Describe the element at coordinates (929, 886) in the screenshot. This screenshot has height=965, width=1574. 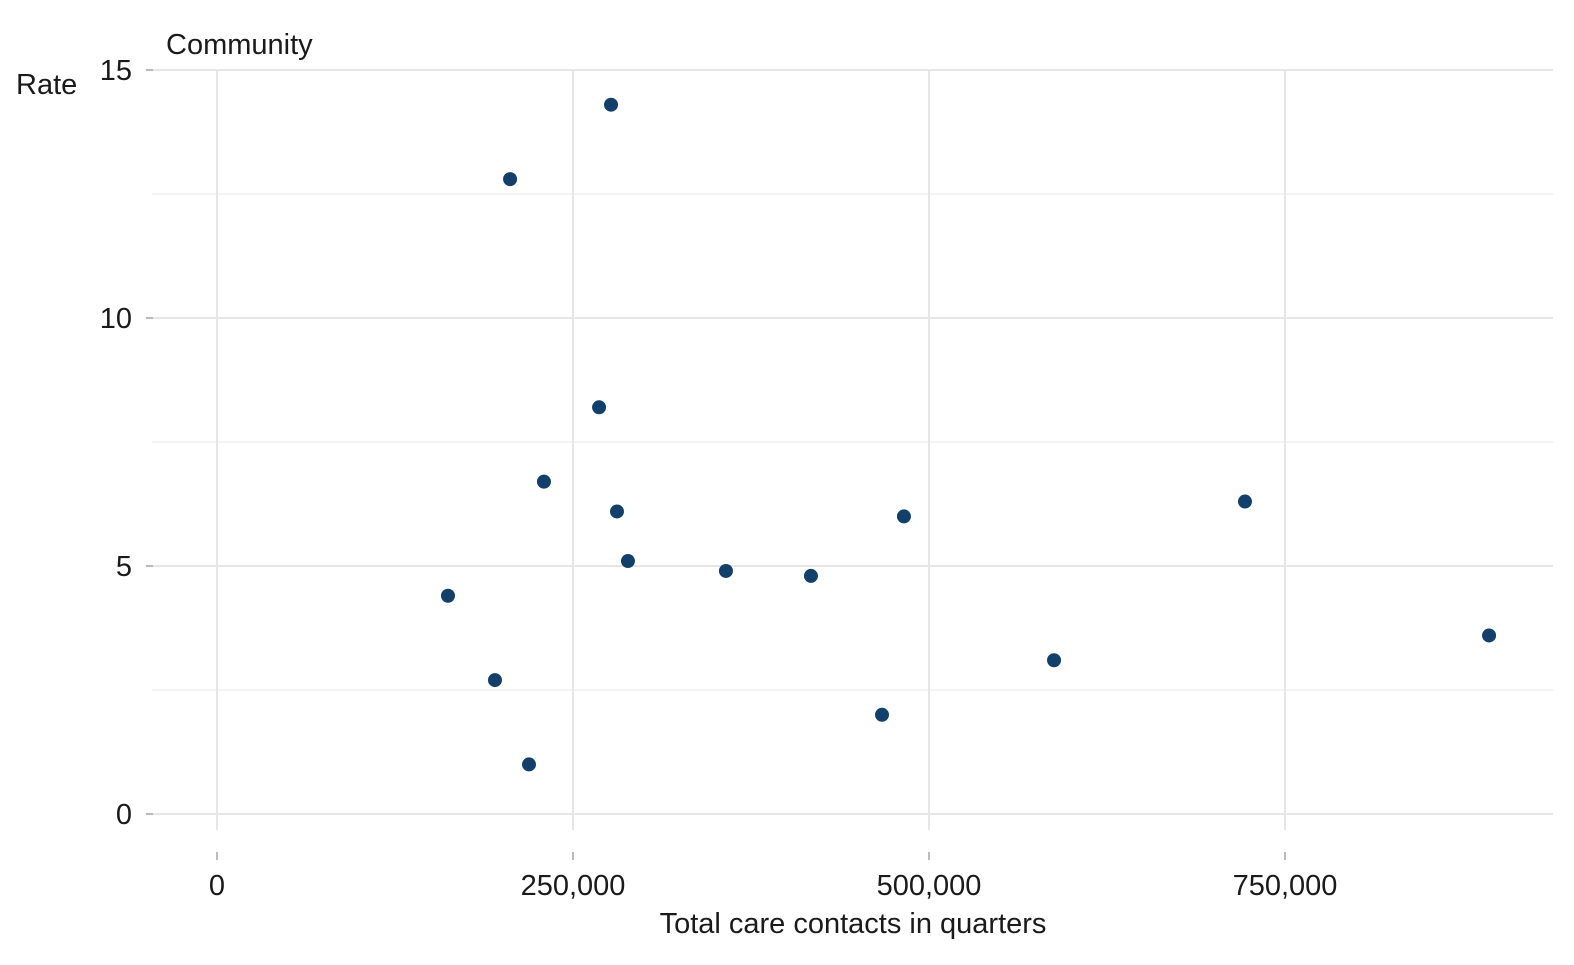
I see `x-tick-label: 500,000` at that location.